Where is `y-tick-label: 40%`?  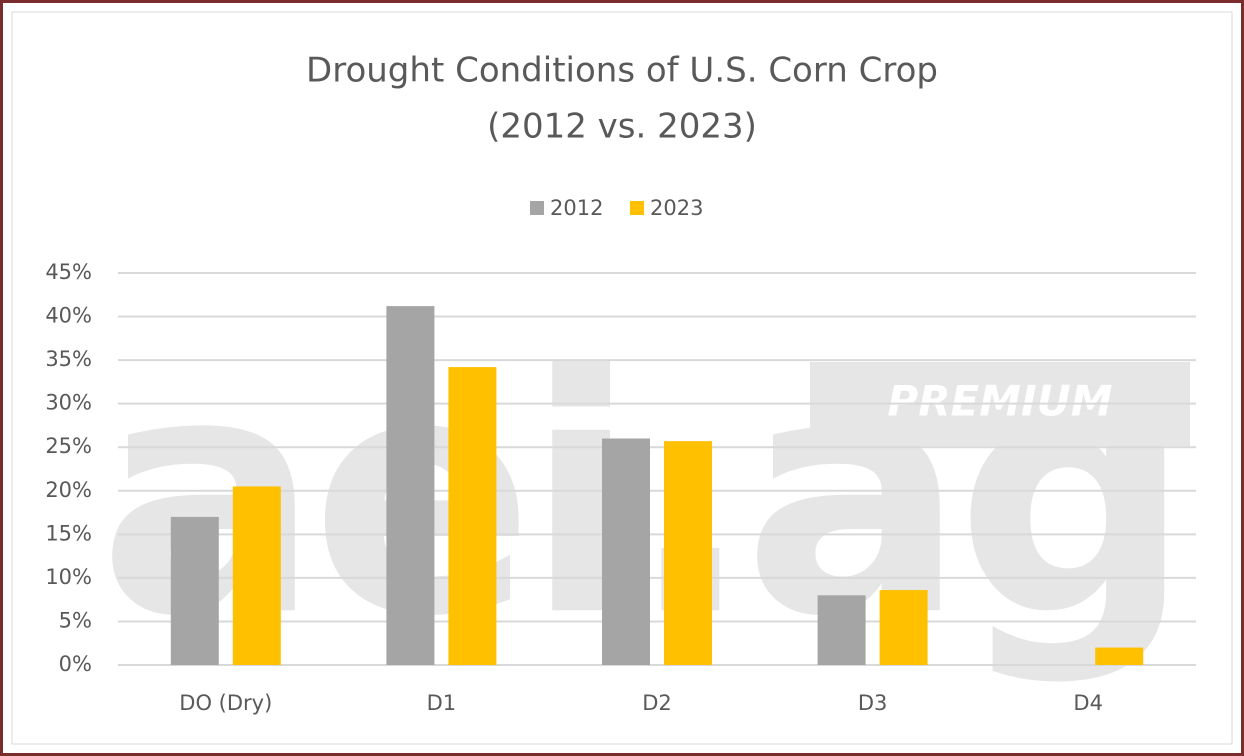
y-tick-label: 40% is located at coordinates (68, 316).